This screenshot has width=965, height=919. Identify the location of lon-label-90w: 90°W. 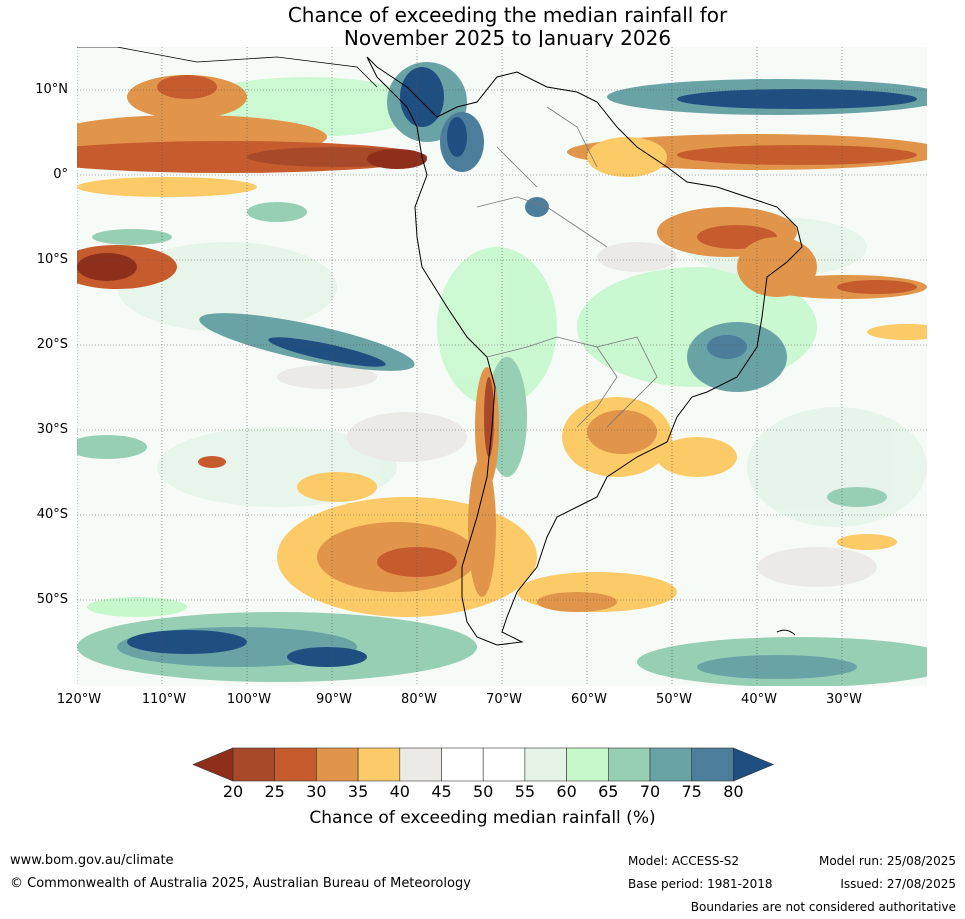
(334, 699).